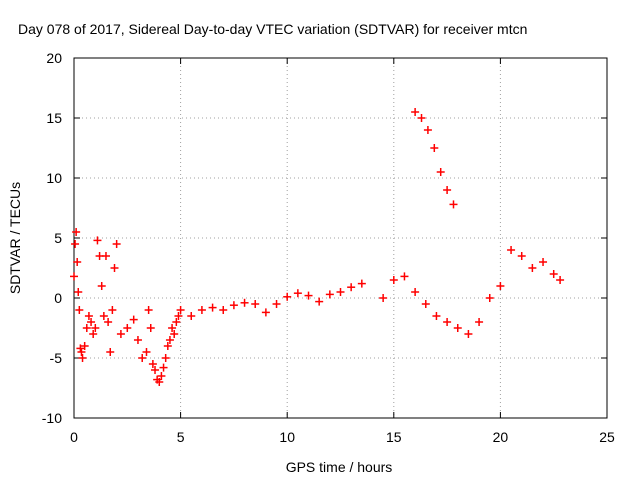 This screenshot has height=480, width=640. Describe the element at coordinates (56, 358) in the screenshot. I see `y-tick-label: -5` at that location.